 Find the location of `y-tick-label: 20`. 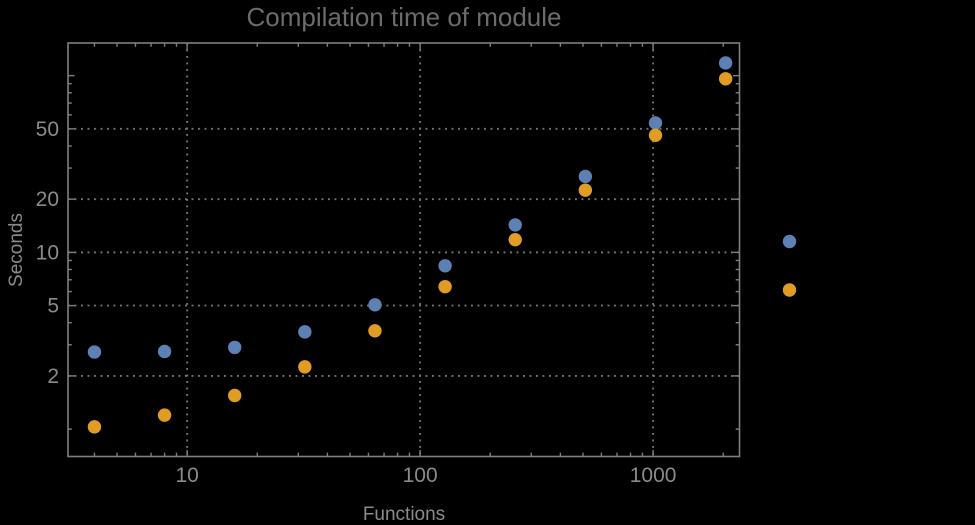

y-tick-label: 20 is located at coordinates (47, 199).